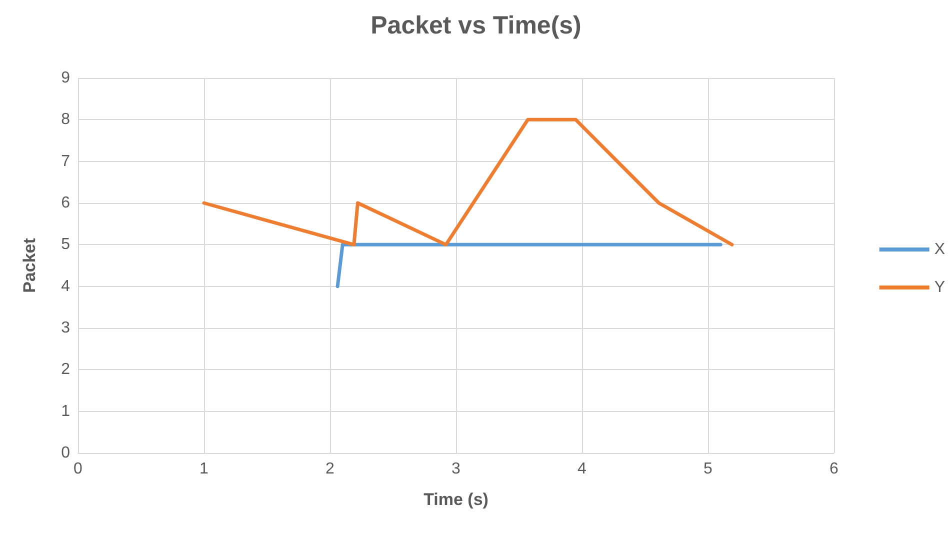  I want to click on y-tick-label: 1, so click(65, 411).